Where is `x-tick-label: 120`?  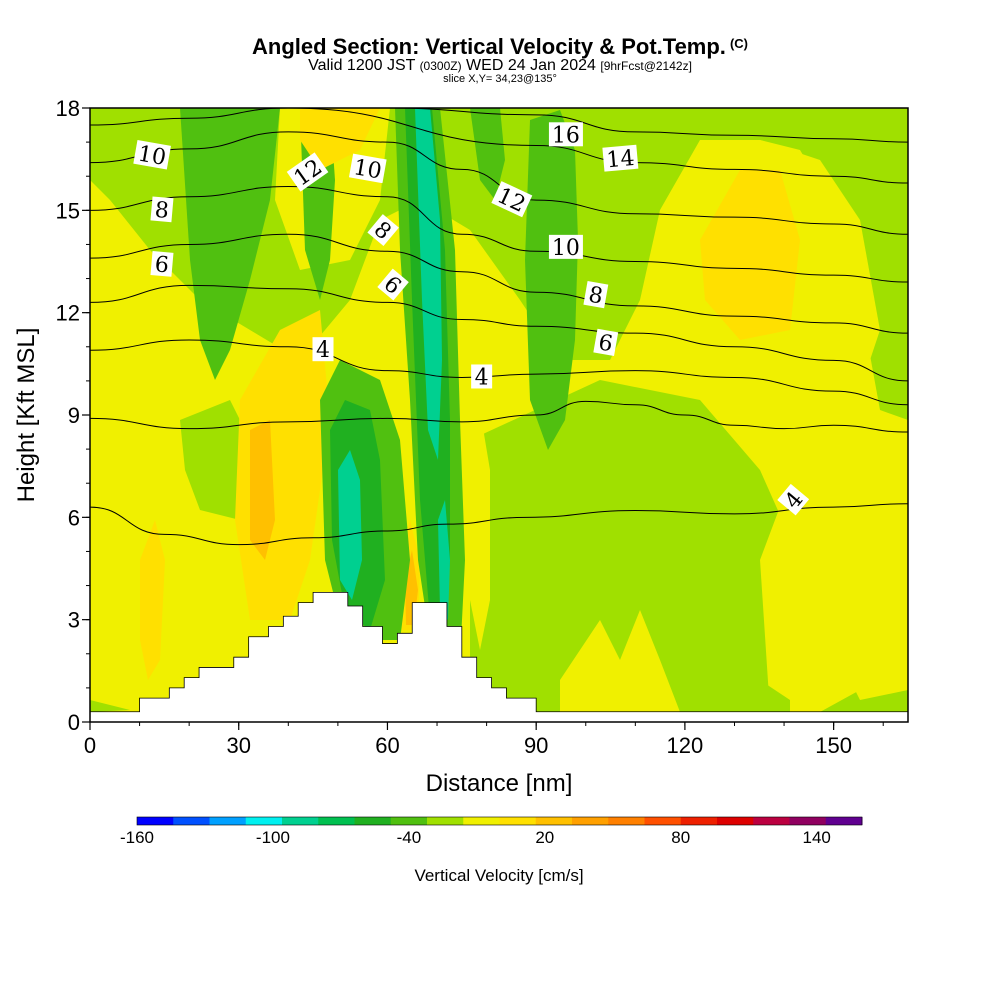
x-tick-label: 120 is located at coordinates (685, 745).